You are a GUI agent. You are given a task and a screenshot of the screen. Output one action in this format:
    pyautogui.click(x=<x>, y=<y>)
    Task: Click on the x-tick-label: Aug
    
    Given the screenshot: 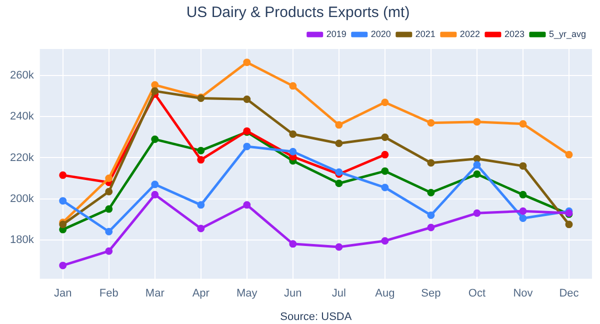 What is the action you would take?
    pyautogui.click(x=385, y=293)
    